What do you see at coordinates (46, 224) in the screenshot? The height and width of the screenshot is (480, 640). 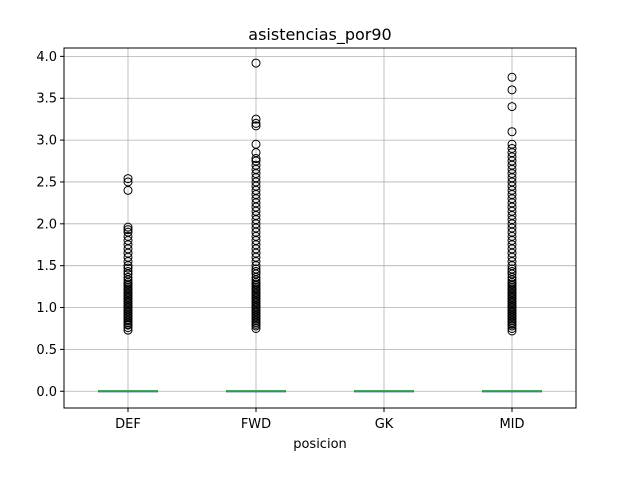 I see `y-tick-label: 2.0` at bounding box center [46, 224].